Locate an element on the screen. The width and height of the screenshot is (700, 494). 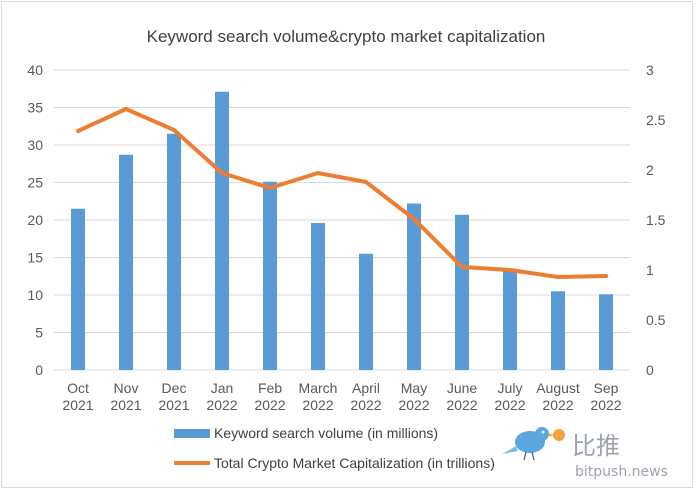
x-tick-label: August 2022 is located at coordinates (558, 396).